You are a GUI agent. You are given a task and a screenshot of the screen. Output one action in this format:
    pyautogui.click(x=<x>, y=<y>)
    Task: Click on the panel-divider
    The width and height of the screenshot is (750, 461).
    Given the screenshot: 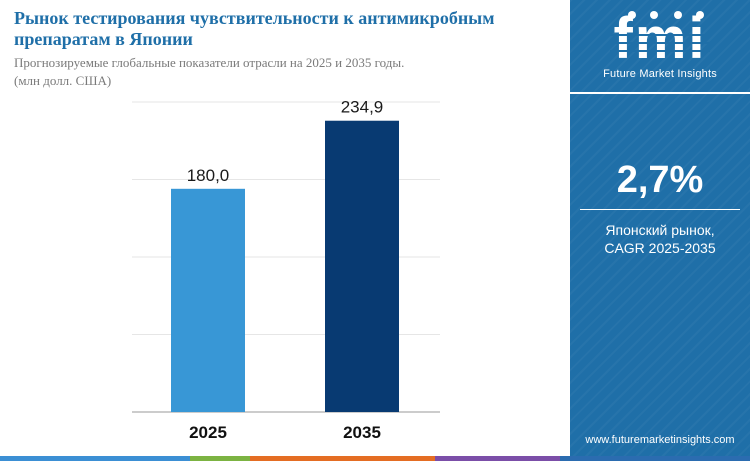 What is the action you would take?
    pyautogui.click(x=660, y=93)
    